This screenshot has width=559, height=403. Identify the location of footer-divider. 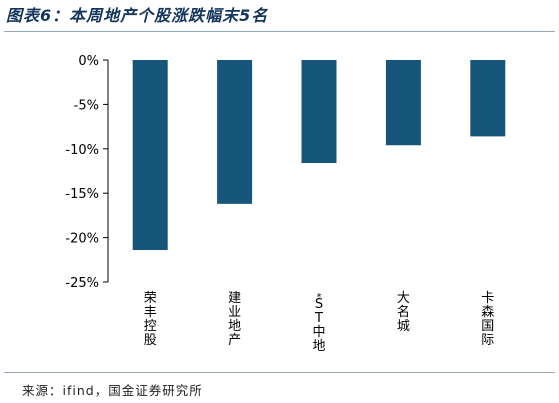
(279, 372).